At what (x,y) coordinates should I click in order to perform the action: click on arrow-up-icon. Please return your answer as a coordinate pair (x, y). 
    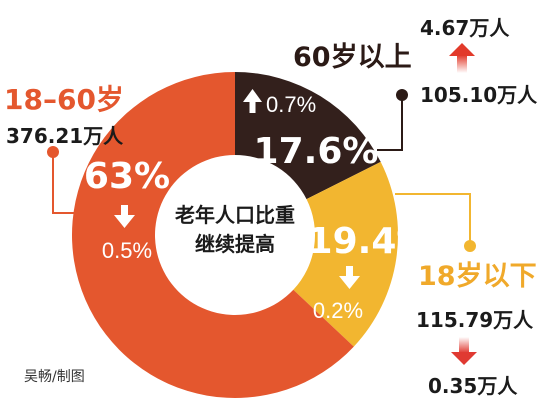
    Looking at the image, I should click on (252, 101).